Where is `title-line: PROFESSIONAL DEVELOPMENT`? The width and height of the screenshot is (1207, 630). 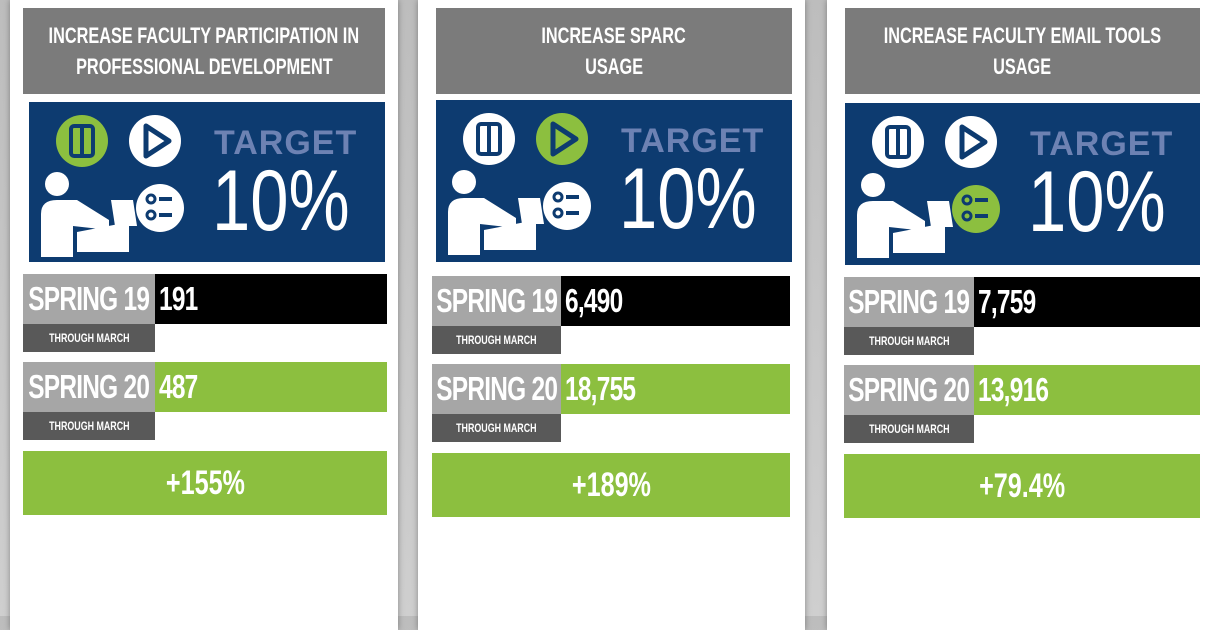 title-line: PROFESSIONAL DEVELOPMENT is located at coordinates (204, 66).